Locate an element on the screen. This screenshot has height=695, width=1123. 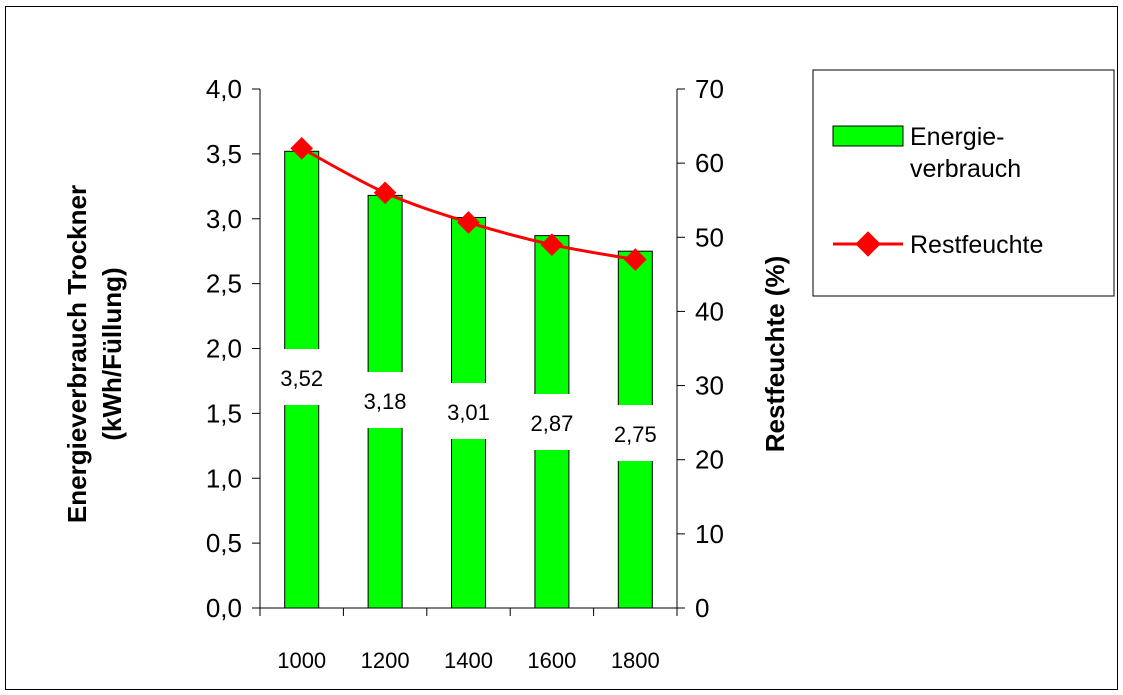
legend-label-energie-line1: Energie- is located at coordinates (957, 137).